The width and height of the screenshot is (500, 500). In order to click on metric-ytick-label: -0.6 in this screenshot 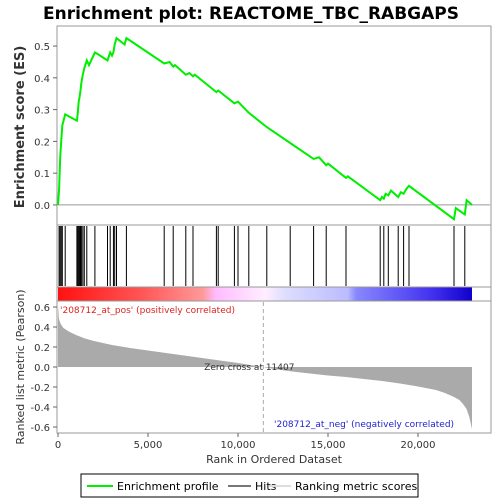, I will do `click(40, 428)`.